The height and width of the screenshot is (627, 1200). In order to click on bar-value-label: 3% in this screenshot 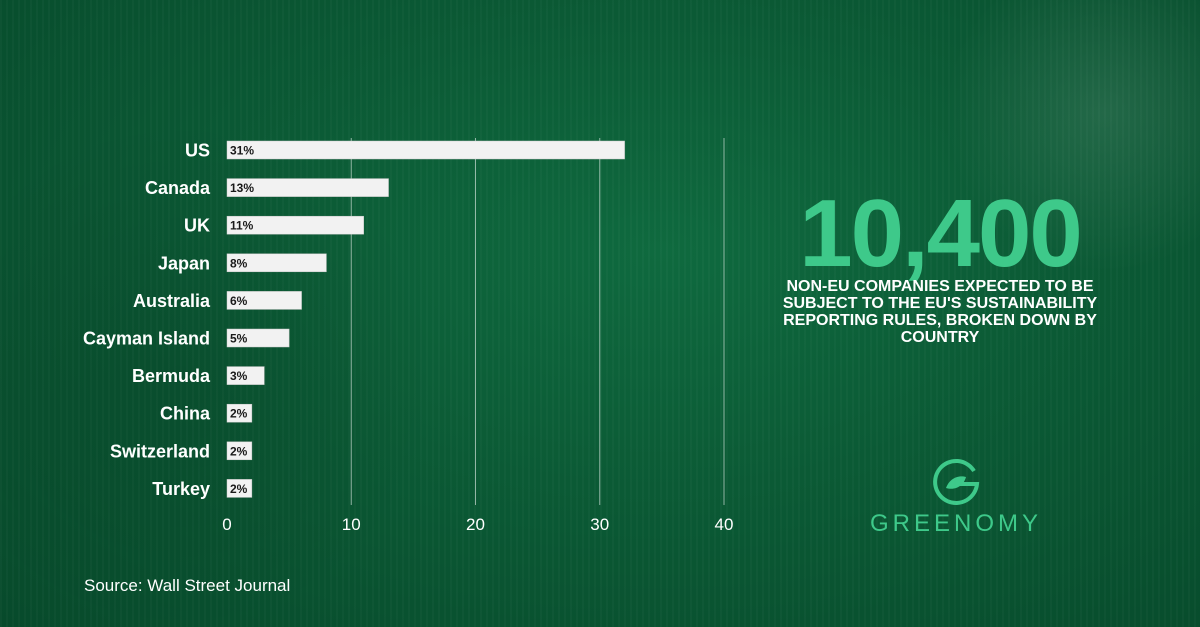, I will do `click(239, 376)`.